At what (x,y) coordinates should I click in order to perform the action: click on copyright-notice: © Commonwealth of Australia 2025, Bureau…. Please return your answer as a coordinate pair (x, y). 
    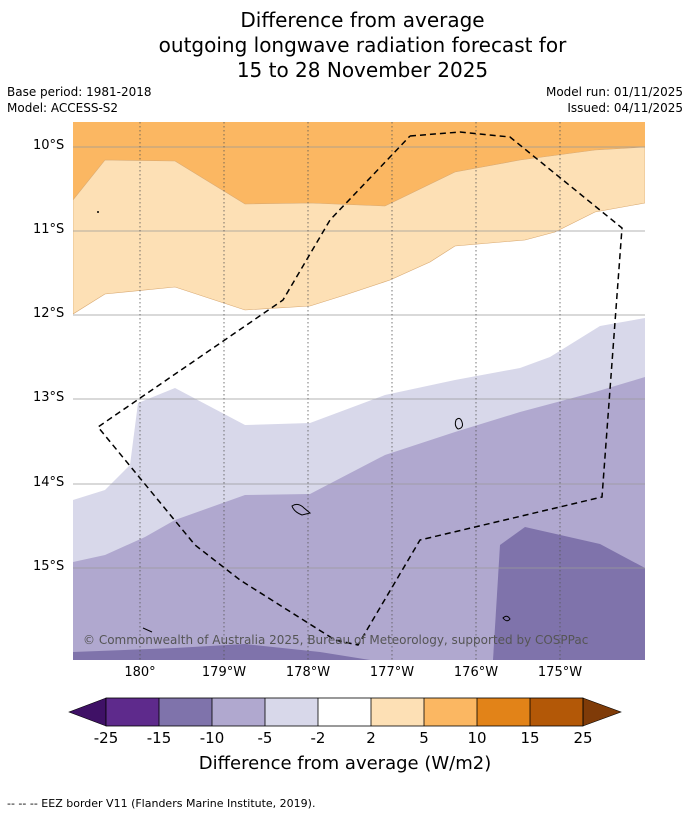
    Looking at the image, I should click on (336, 640).